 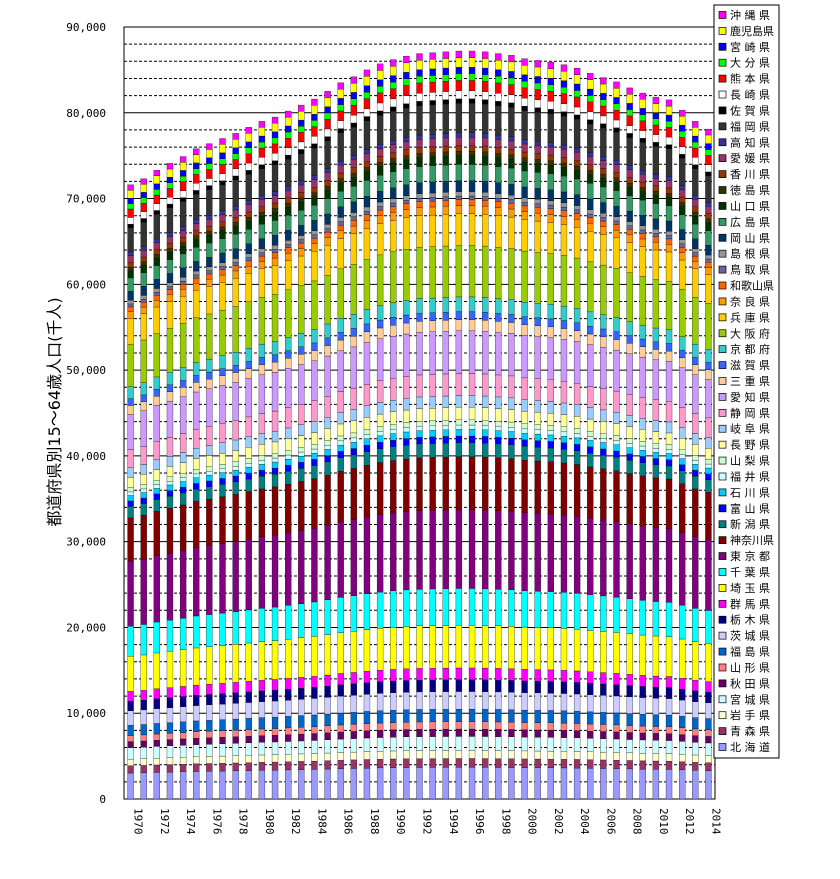 I want to click on x-tick-label: 1976, so click(x=216, y=821).